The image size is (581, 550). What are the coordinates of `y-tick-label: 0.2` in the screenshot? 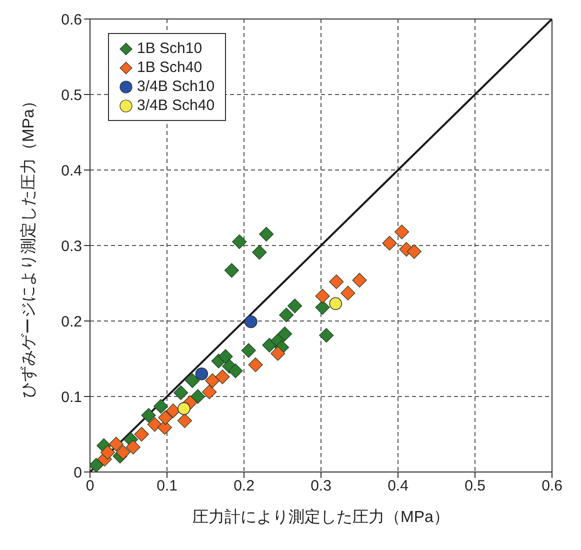 It's located at (71, 321).